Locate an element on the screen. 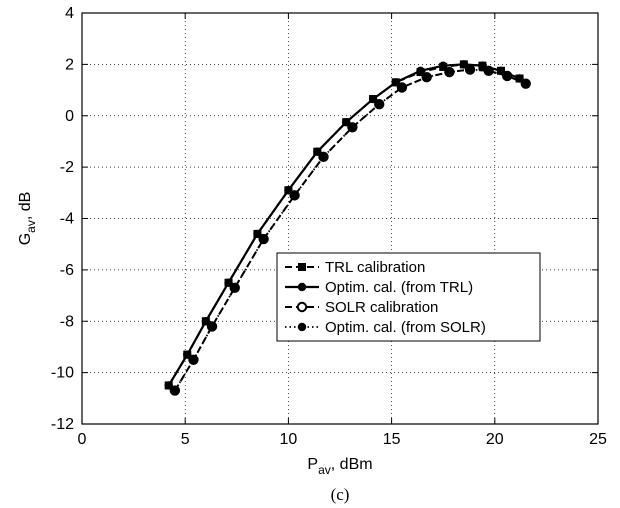 The height and width of the screenshot is (508, 620). legend-item: Optim. cal. (from TRL) is located at coordinates (379, 287).